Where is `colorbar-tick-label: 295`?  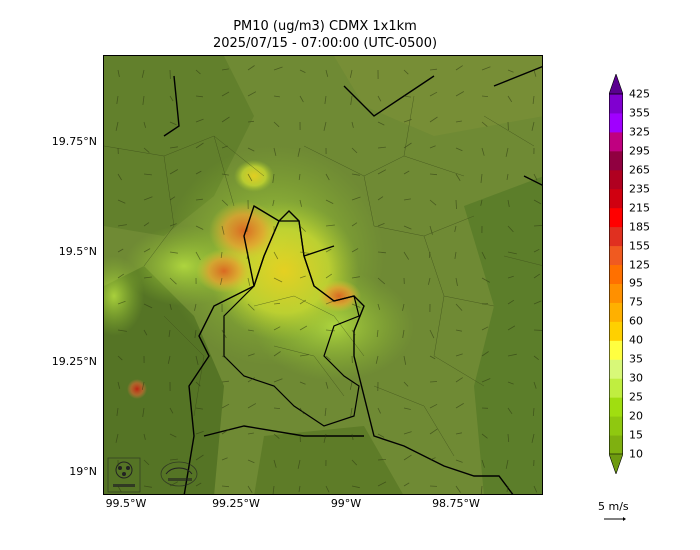 colorbar-tick-label: 295 is located at coordinates (639, 151).